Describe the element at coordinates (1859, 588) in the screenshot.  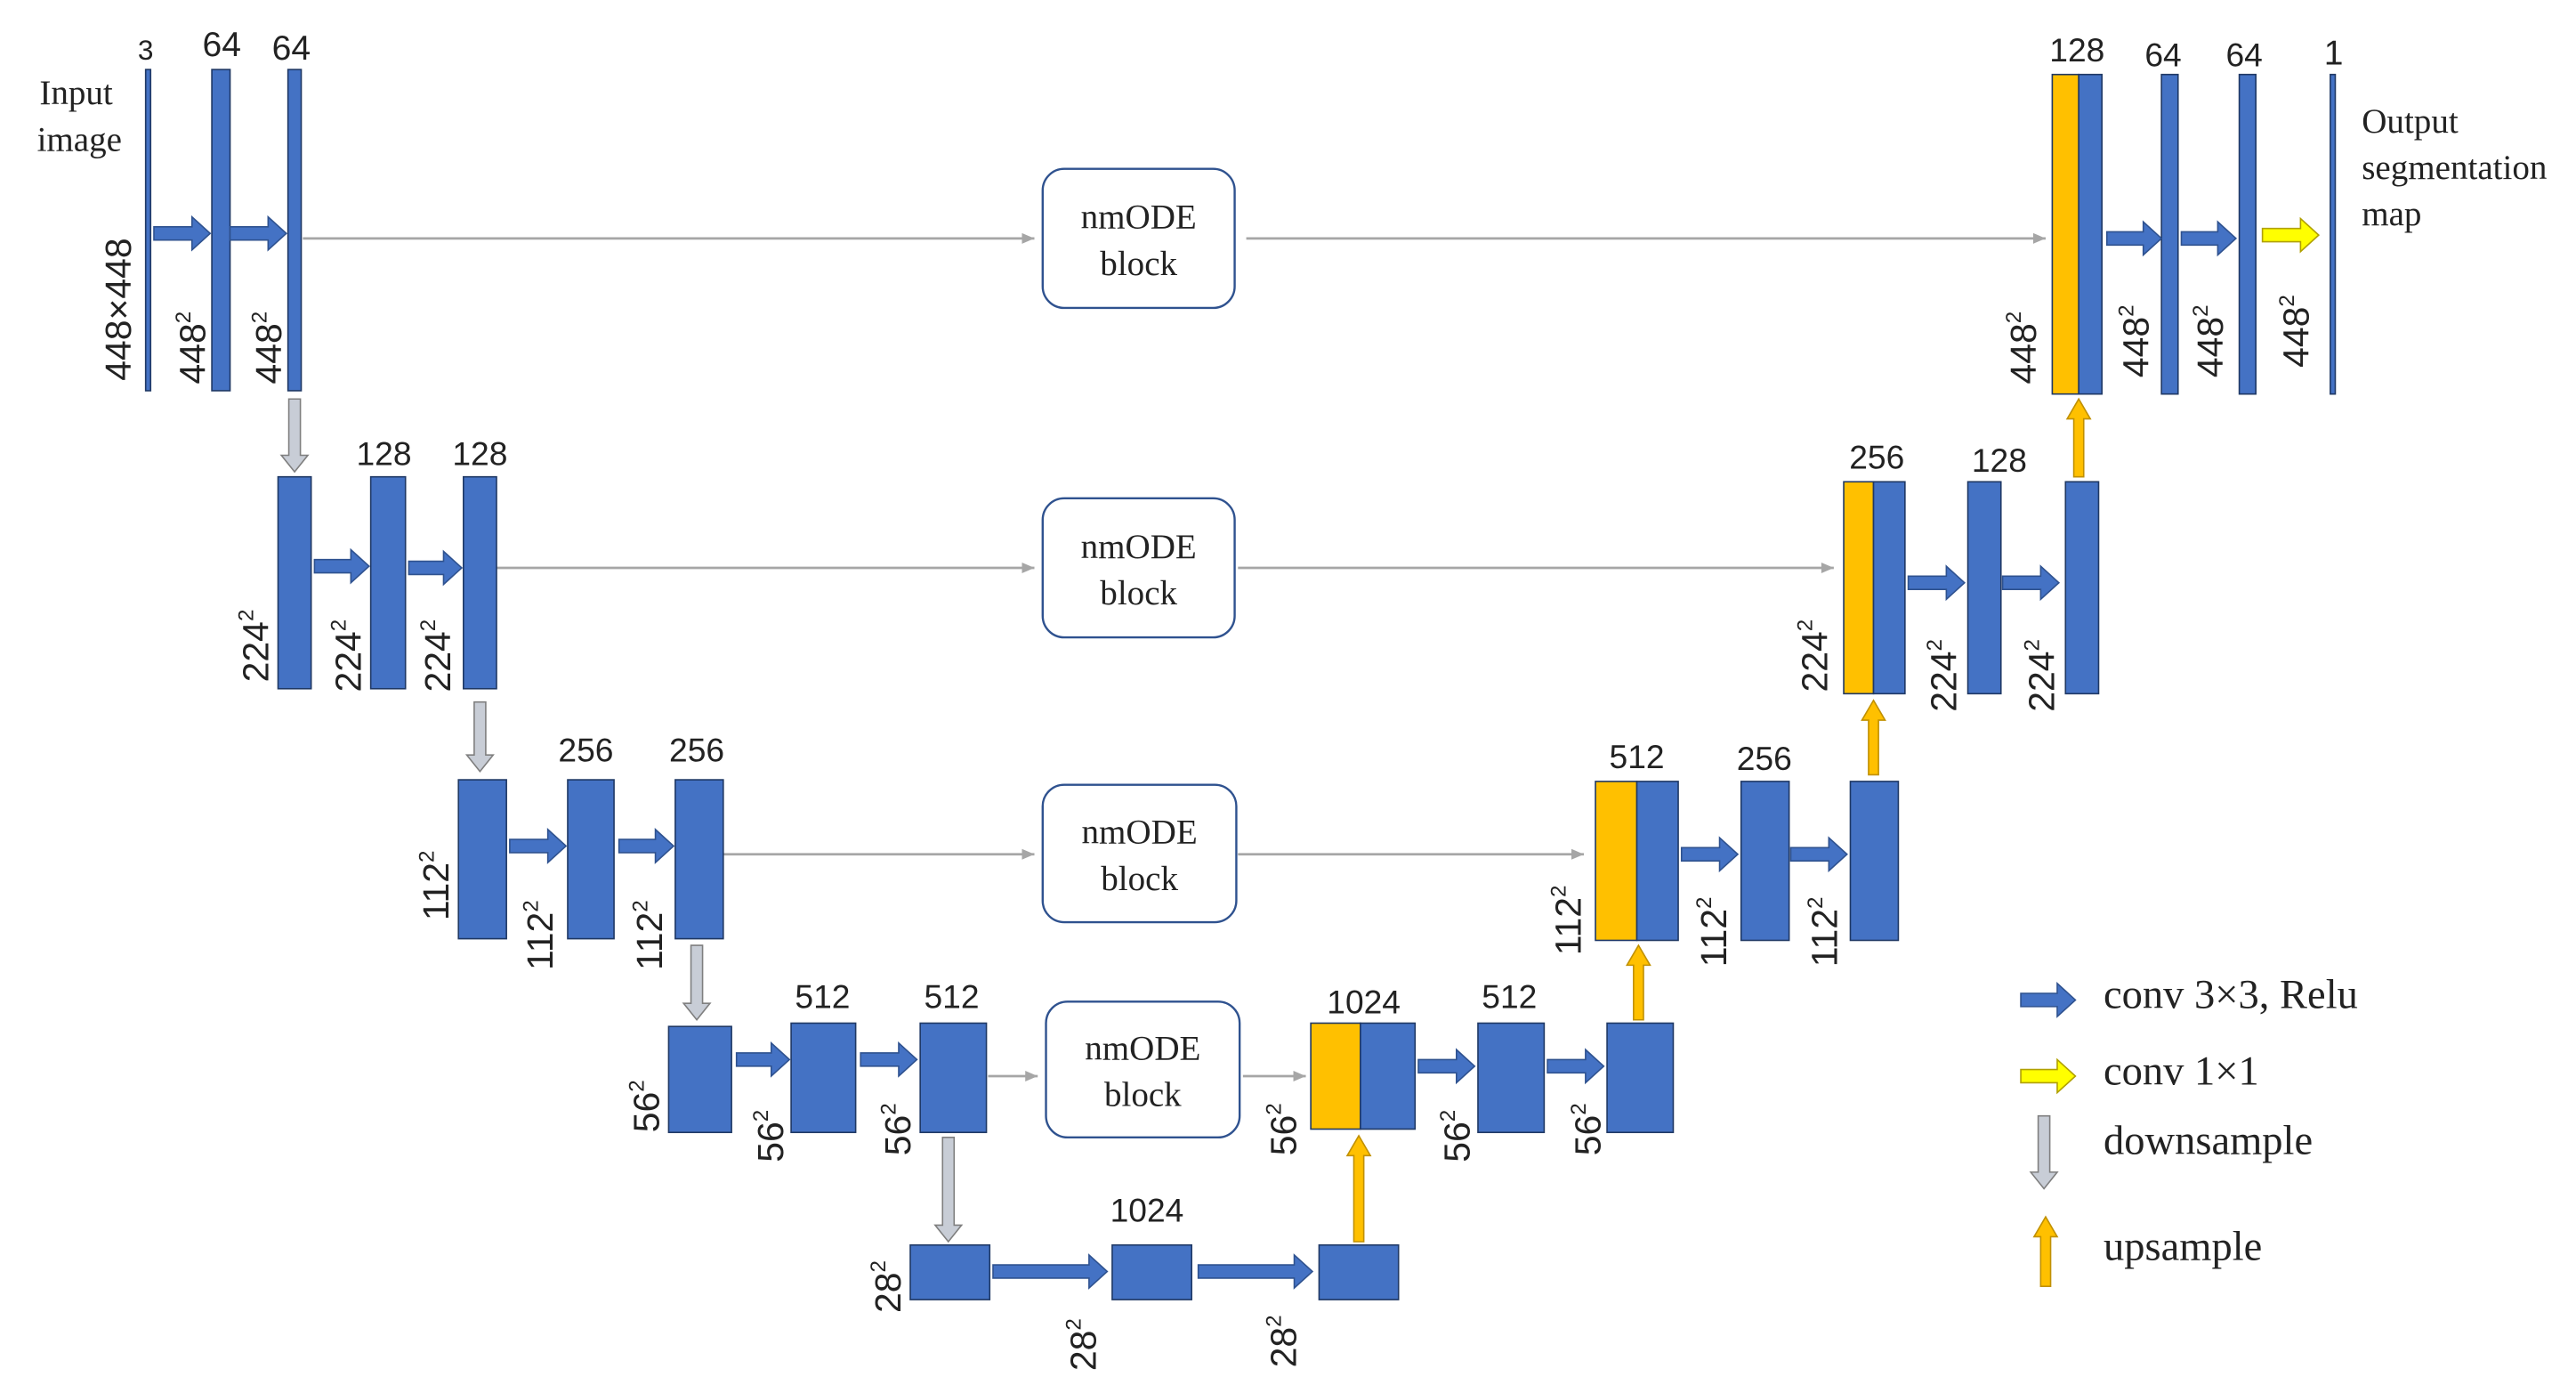
I see `decoder-l2-skip-map` at that location.